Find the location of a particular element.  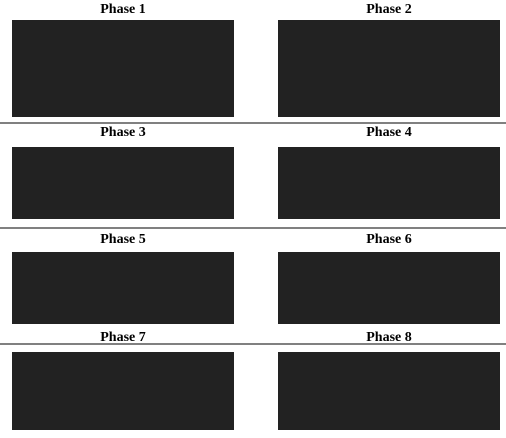

panel-title: Phase 6 is located at coordinates (389, 239).